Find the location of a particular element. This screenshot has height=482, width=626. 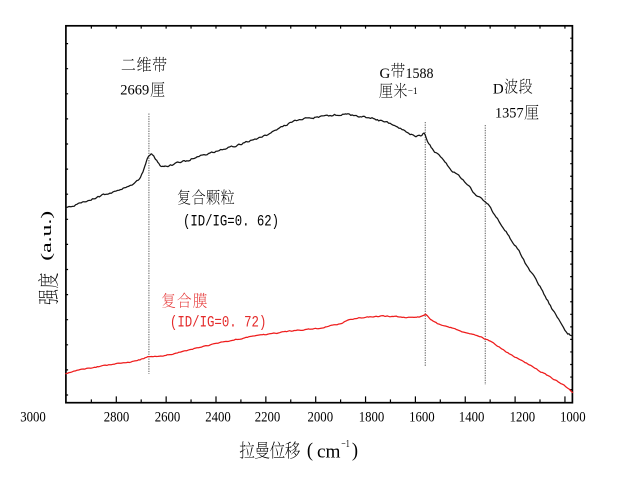

svg-text: 1600 is located at coordinates (422, 418).